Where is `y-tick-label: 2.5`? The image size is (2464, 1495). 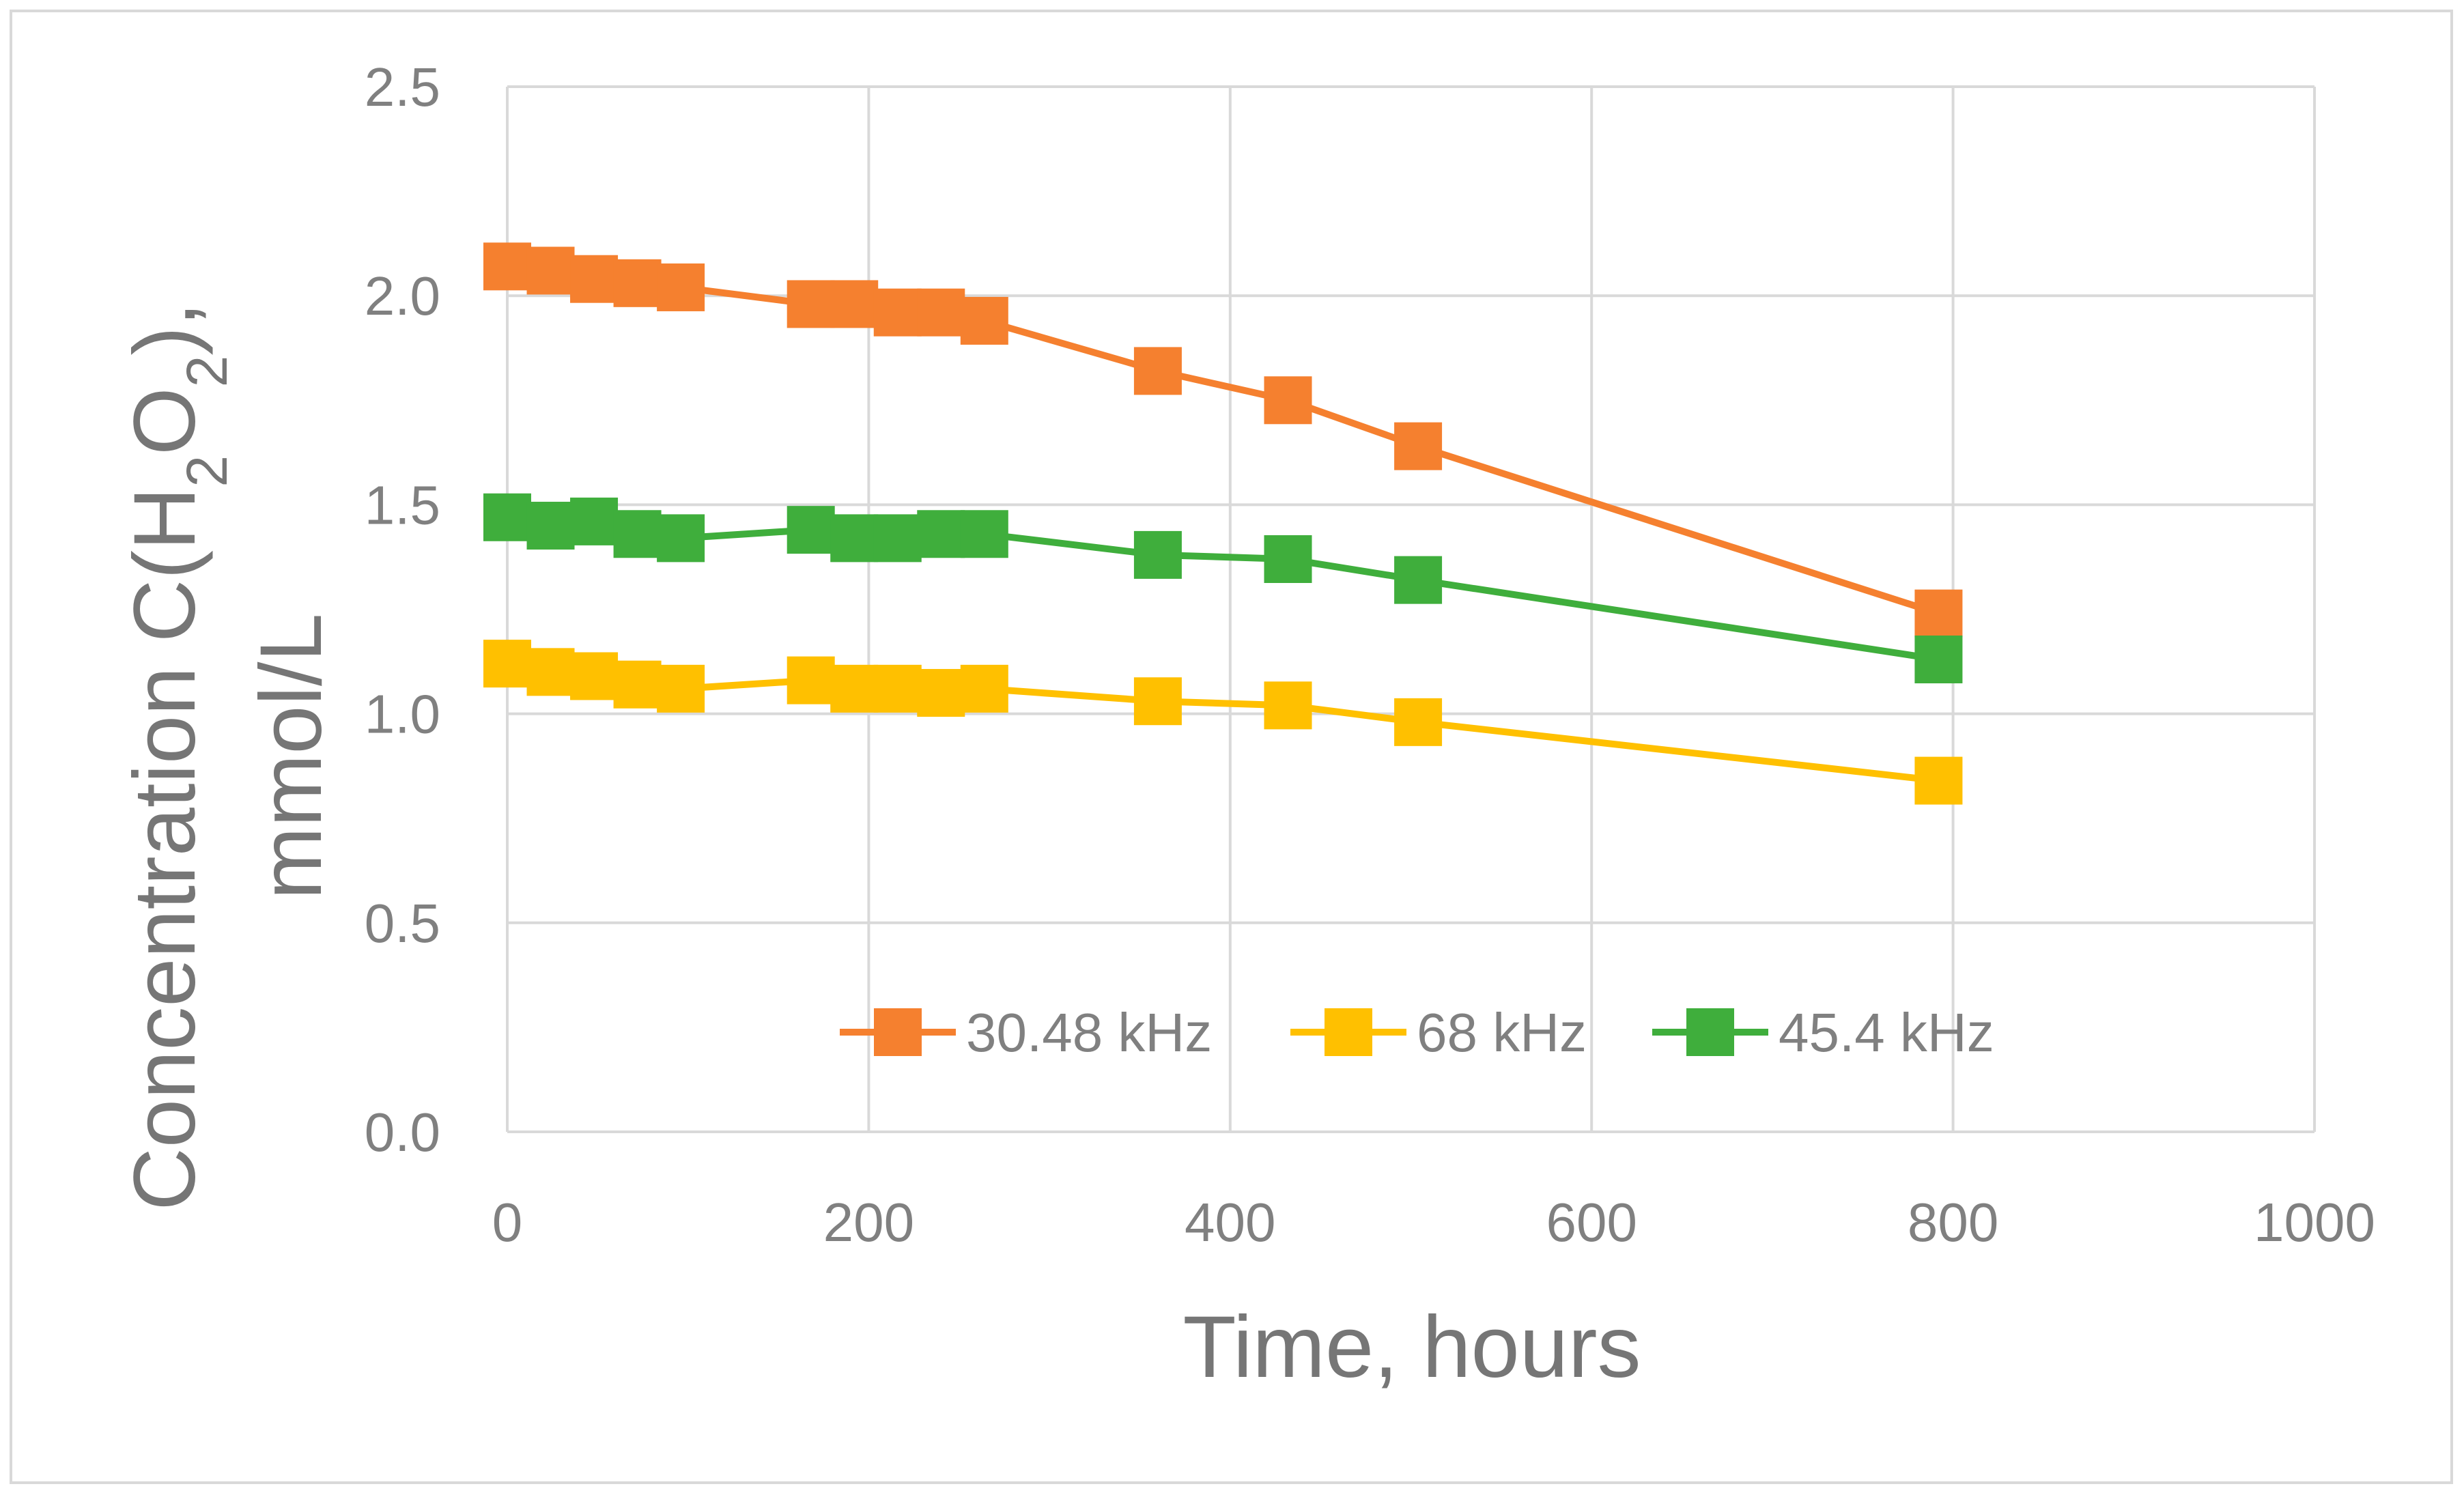 y-tick-label: 2.5 is located at coordinates (402, 87).